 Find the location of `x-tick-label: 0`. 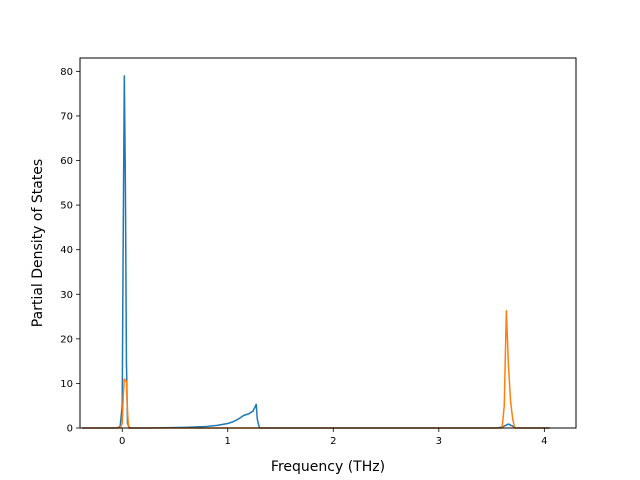

x-tick-label: 0 is located at coordinates (122, 441).